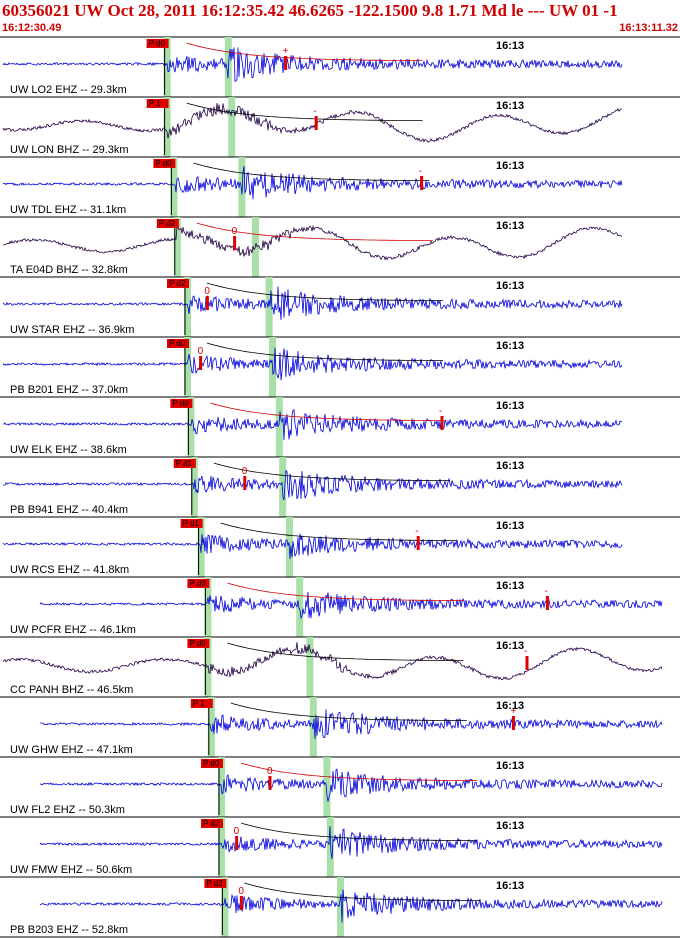  I want to click on station-label: PB B941 EHZ -- 40.4km, so click(69, 510).